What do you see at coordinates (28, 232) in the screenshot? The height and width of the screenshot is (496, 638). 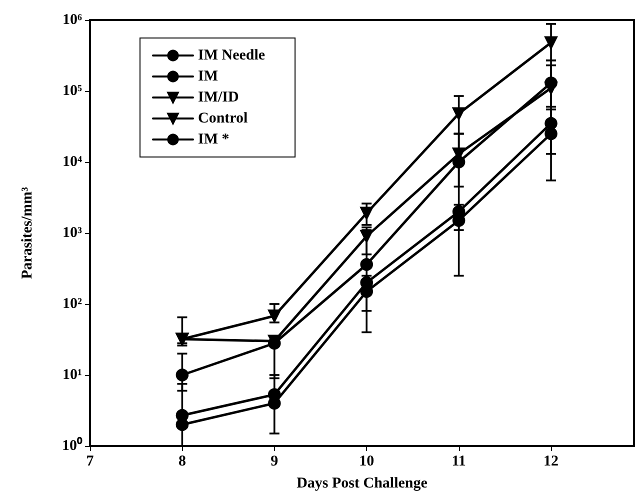 I see `y-axis-title: Parasites/mm³` at bounding box center [28, 232].